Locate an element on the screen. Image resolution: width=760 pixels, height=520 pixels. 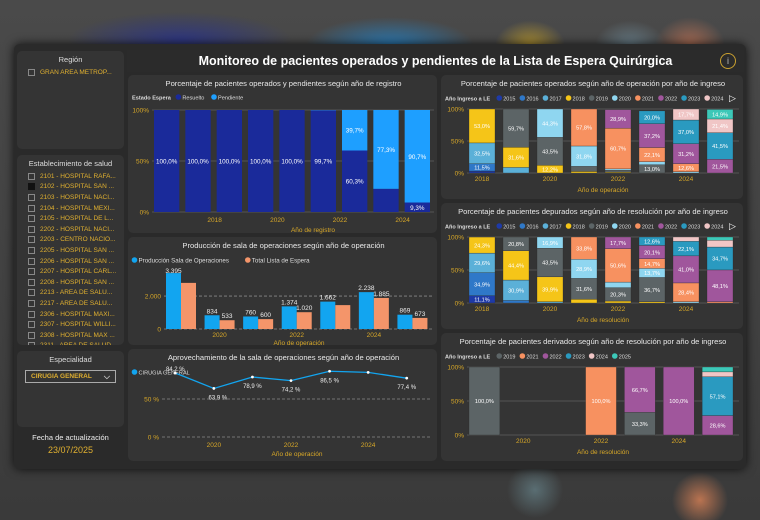
data-label: 99,7% is located at coordinates (323, 162).